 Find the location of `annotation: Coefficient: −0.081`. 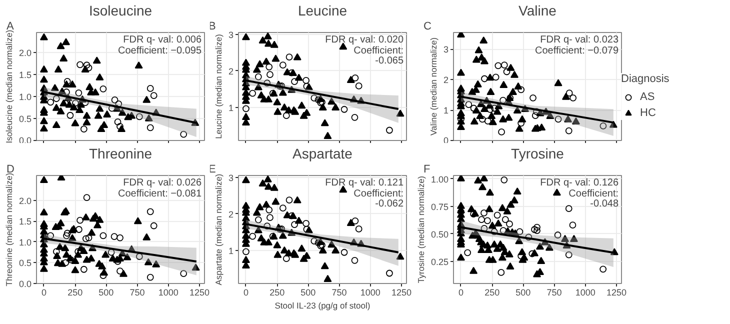

annotation: Coefficient: −0.081 is located at coordinates (160, 194).